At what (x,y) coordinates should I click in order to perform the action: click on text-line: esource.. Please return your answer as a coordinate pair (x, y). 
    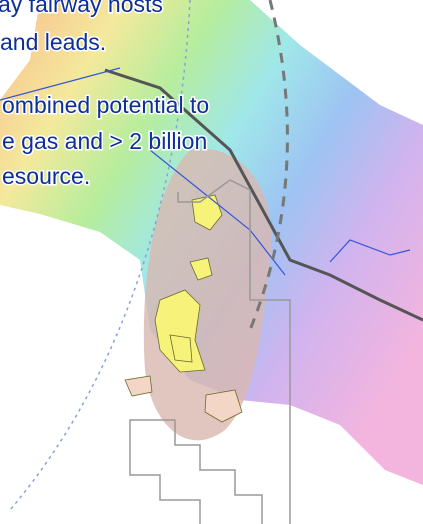
    Looking at the image, I should click on (46, 176).